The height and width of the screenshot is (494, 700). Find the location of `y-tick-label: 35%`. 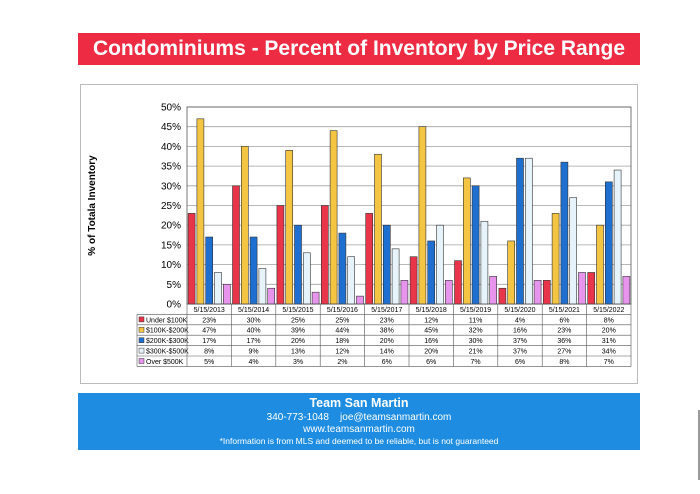

y-tick-label: 35% is located at coordinates (171, 167).